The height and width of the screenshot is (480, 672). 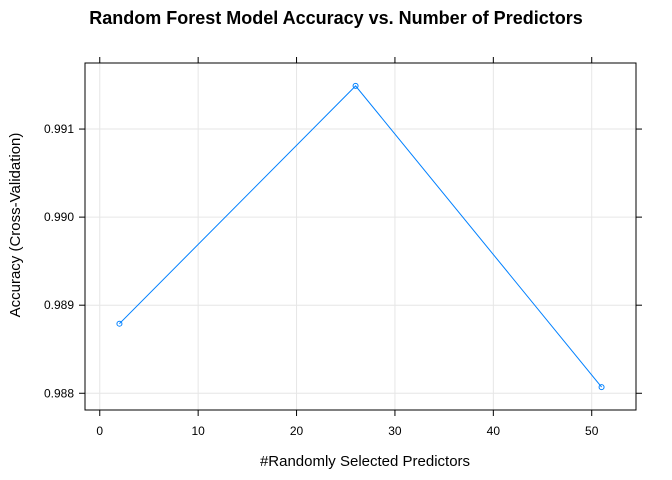 I want to click on x-tick-label: 40, so click(x=494, y=431).